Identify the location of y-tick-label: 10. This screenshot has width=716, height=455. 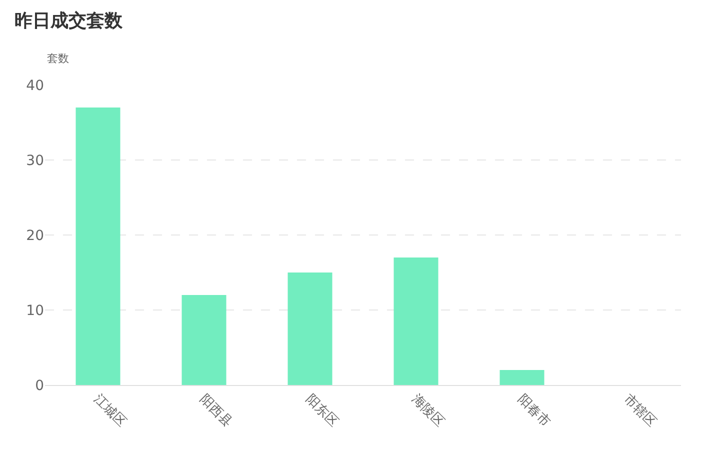
(35, 310).